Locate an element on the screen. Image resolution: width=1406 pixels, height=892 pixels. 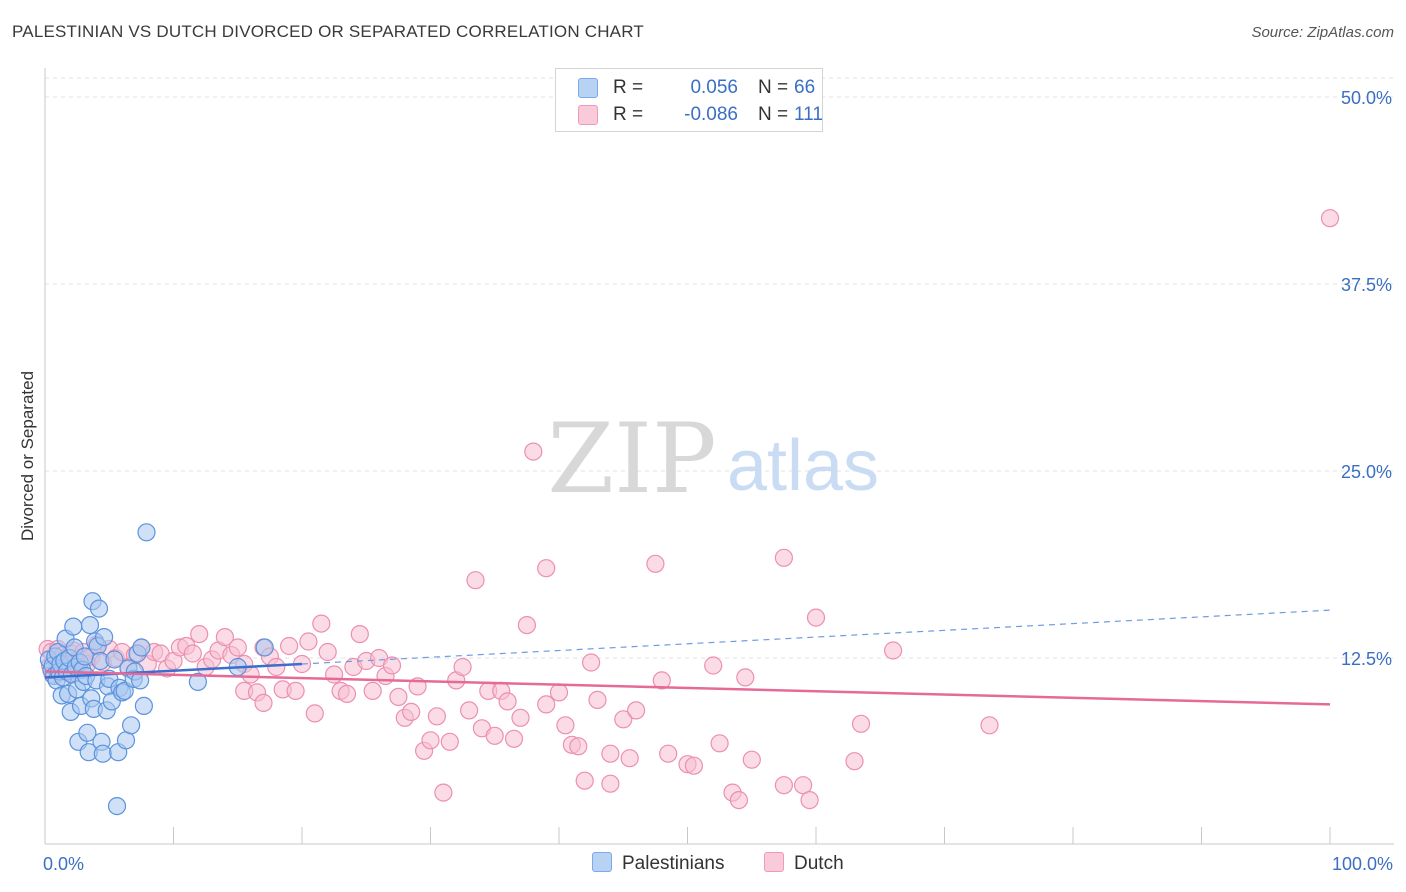
legend-label-palestinians: Palestinians is located at coordinates (673, 863).